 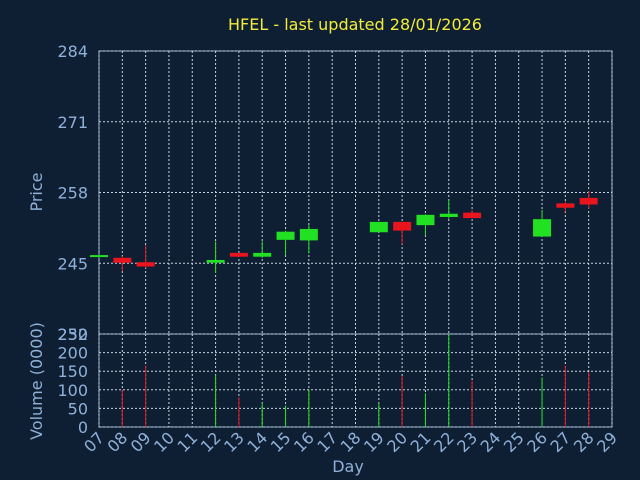 What do you see at coordinates (72, 353) in the screenshot?
I see `volume-tick-label: 200` at bounding box center [72, 353].